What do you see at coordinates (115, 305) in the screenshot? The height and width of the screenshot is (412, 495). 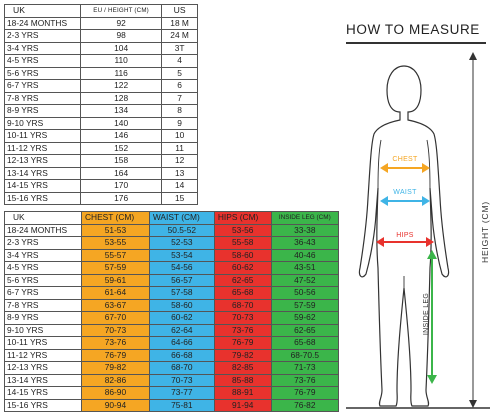 I see `measure-cell-chest: 63-67` at bounding box center [115, 305].